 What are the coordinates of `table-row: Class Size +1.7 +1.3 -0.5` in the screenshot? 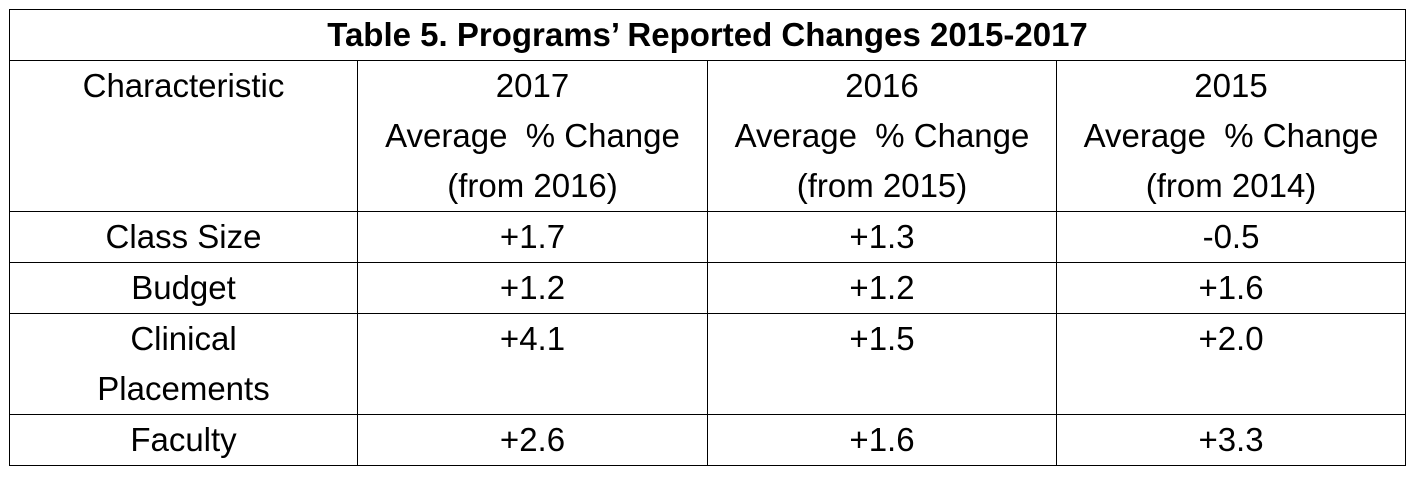 It's located at (708, 237).